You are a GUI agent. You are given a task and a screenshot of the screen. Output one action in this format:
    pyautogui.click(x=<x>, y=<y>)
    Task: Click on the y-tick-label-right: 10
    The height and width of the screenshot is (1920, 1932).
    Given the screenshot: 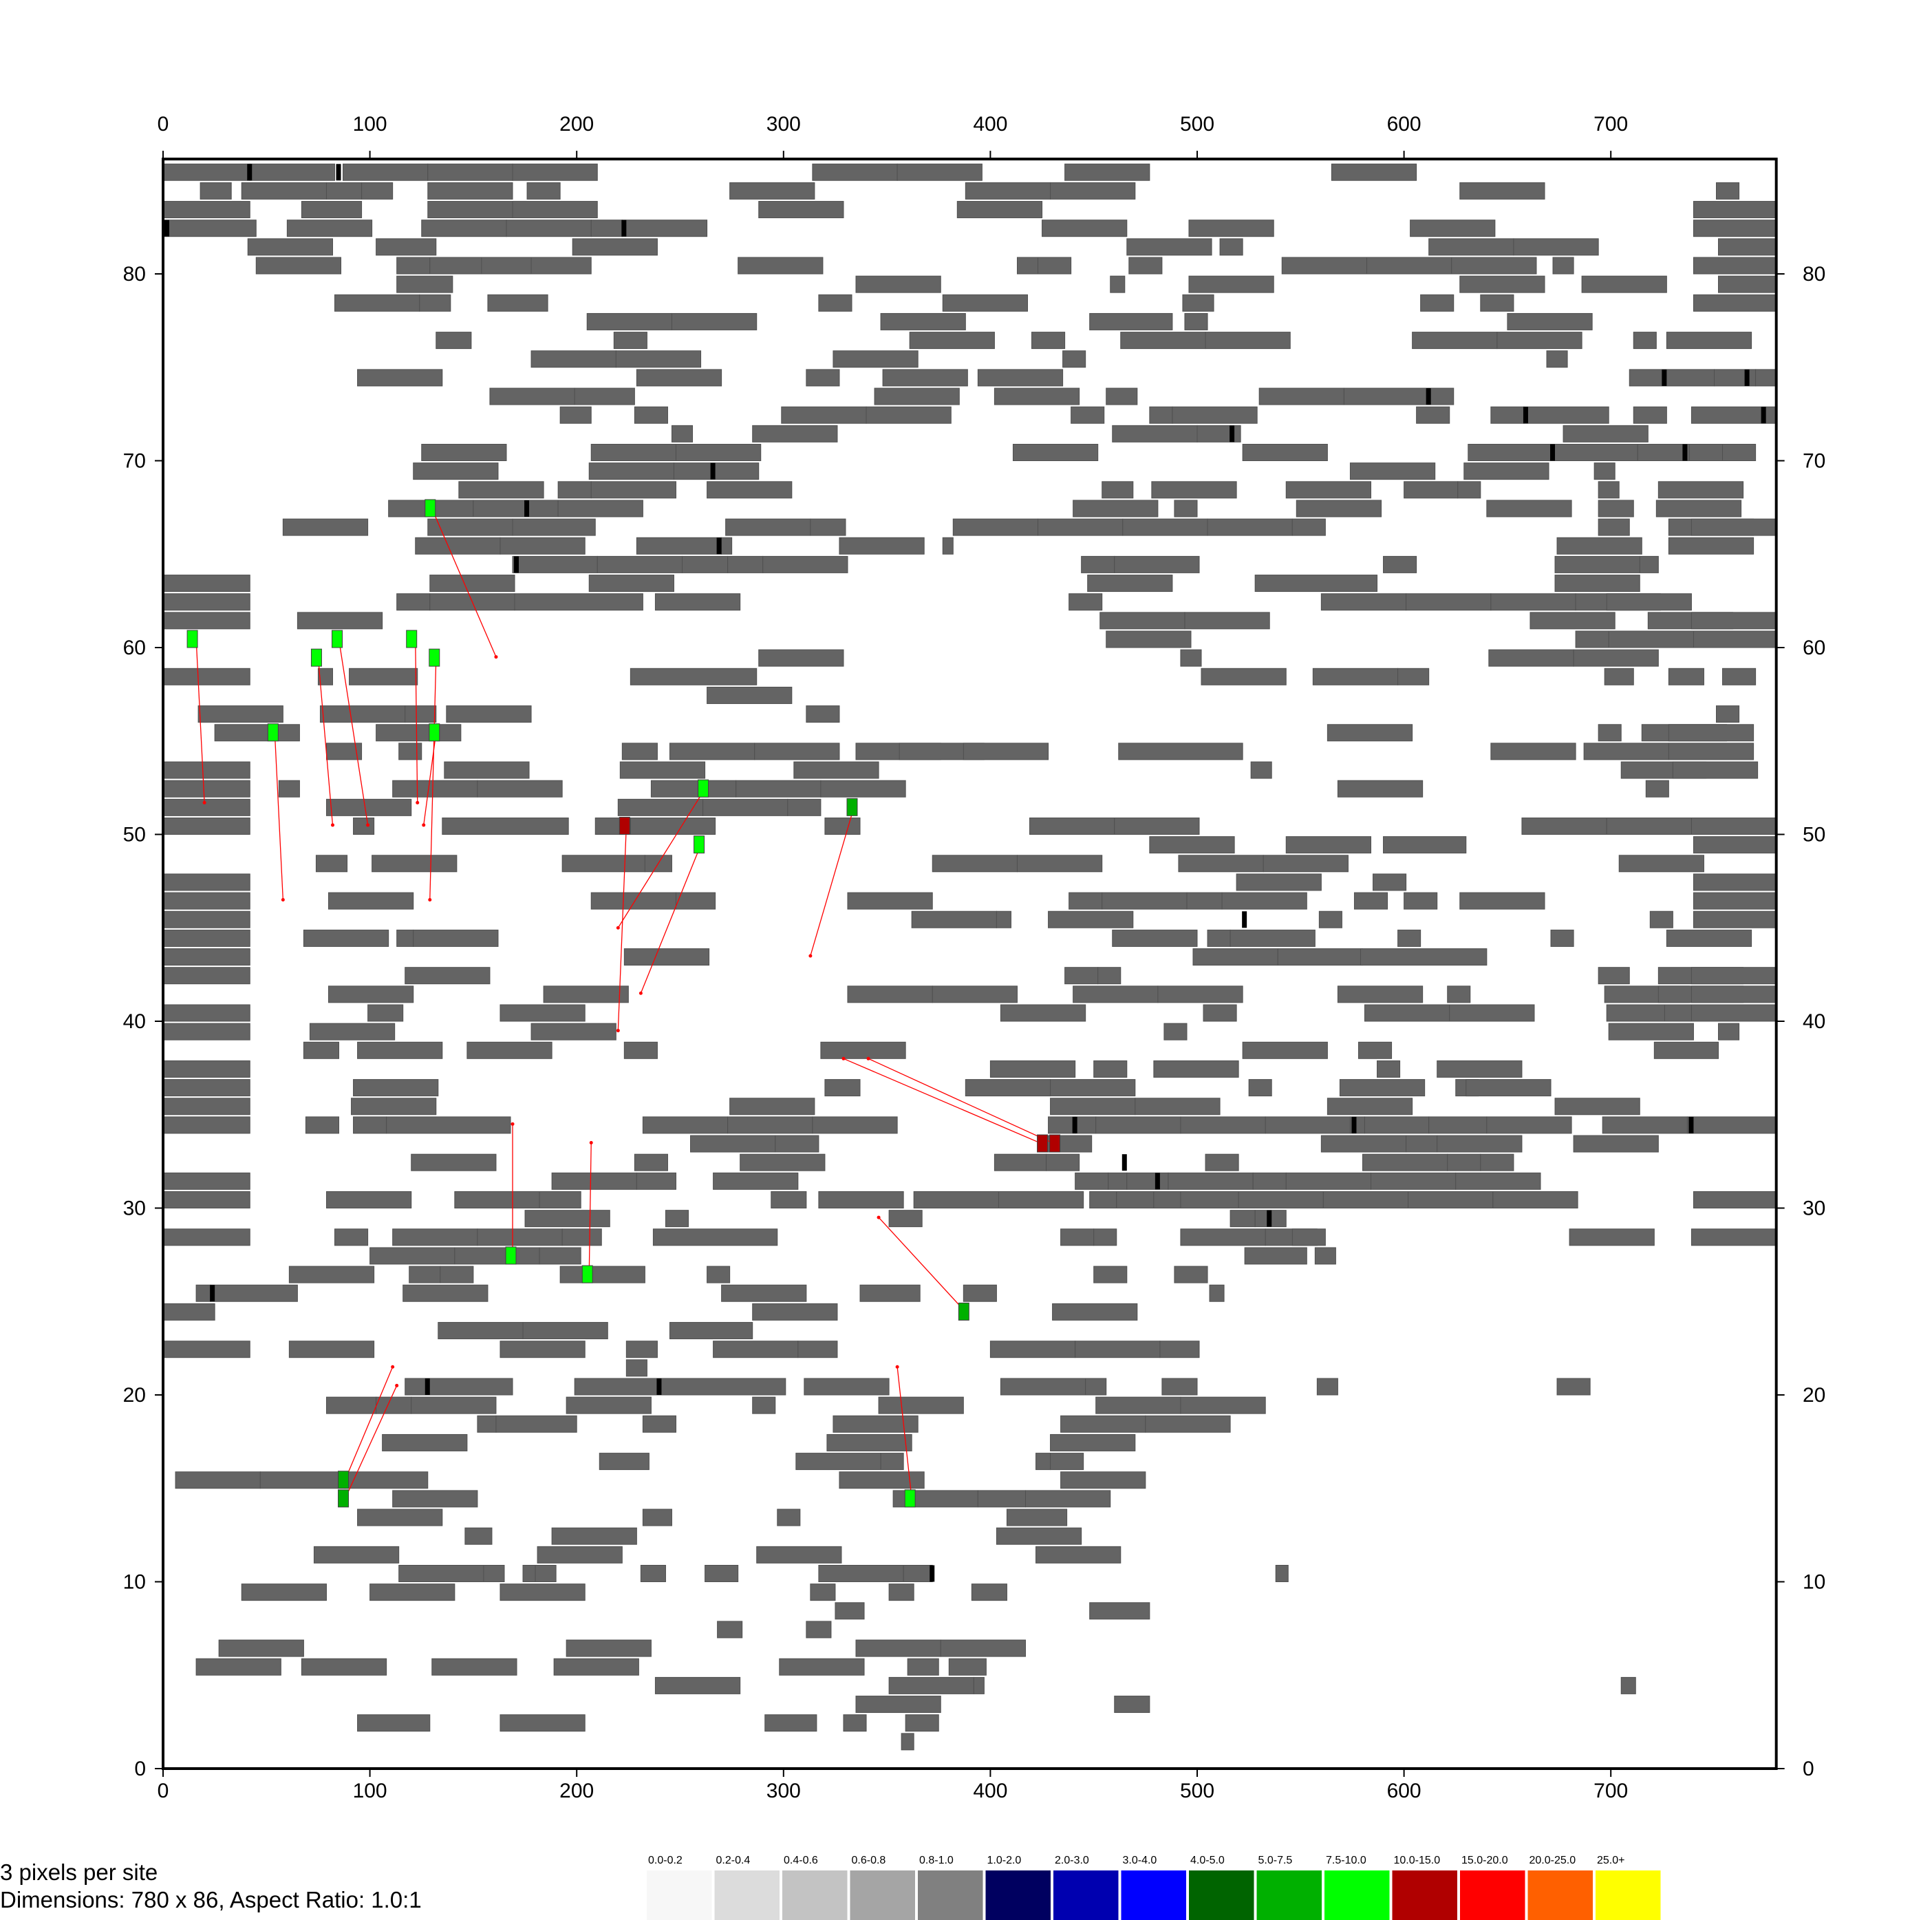 What is the action you would take?
    pyautogui.click(x=1814, y=1583)
    